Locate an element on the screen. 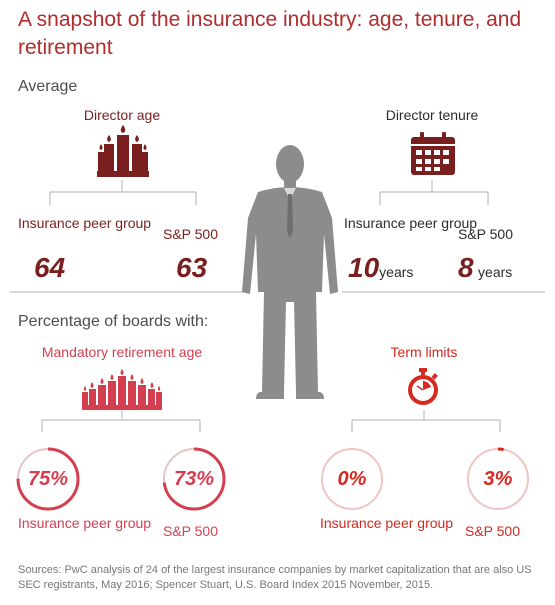 This screenshot has width=555, height=605. term-right-value: 3% is located at coordinates (498, 479).